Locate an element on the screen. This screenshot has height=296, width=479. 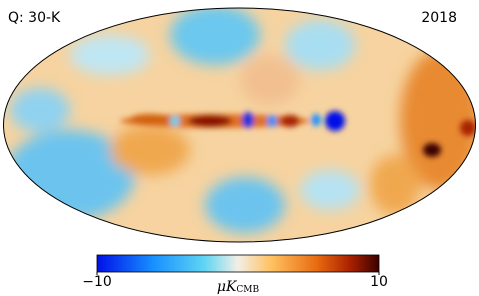
map-label: Q: 30-K is located at coordinates (34, 18).